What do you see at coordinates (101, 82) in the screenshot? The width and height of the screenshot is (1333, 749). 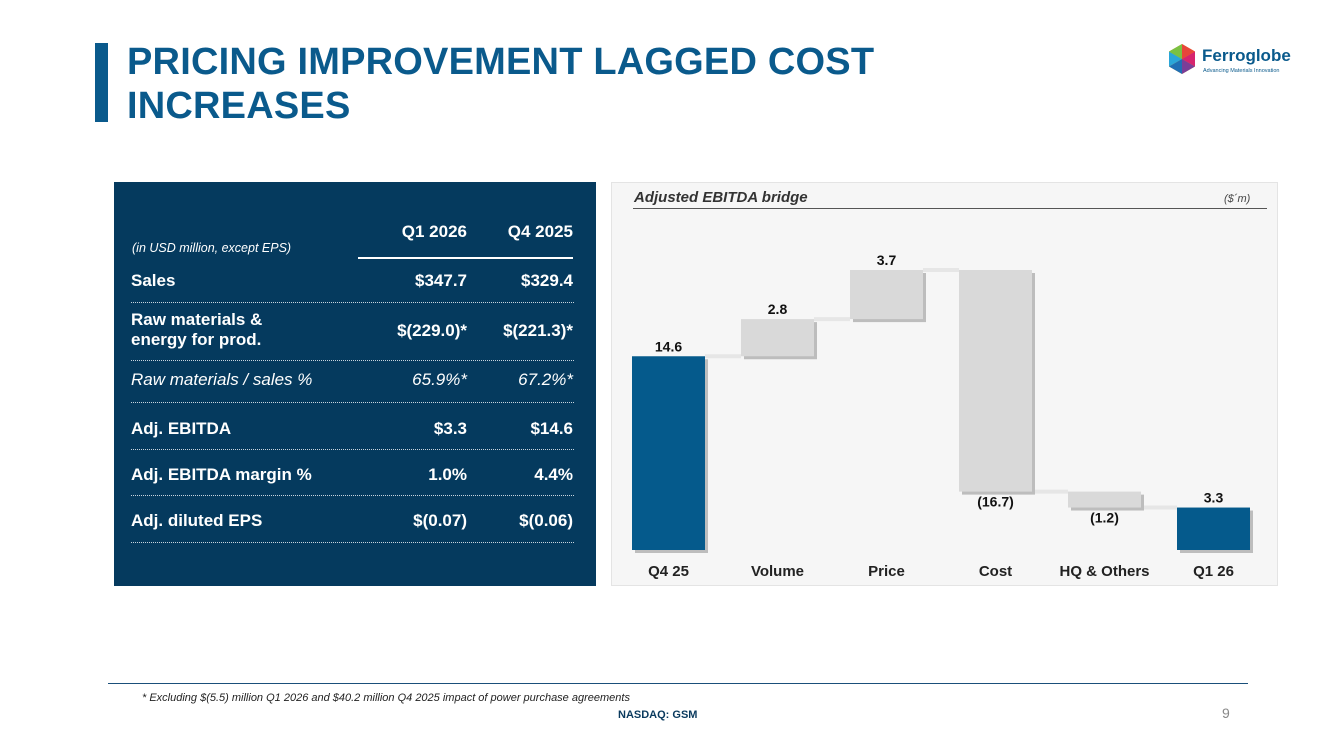 I see `title-accent-bar` at bounding box center [101, 82].